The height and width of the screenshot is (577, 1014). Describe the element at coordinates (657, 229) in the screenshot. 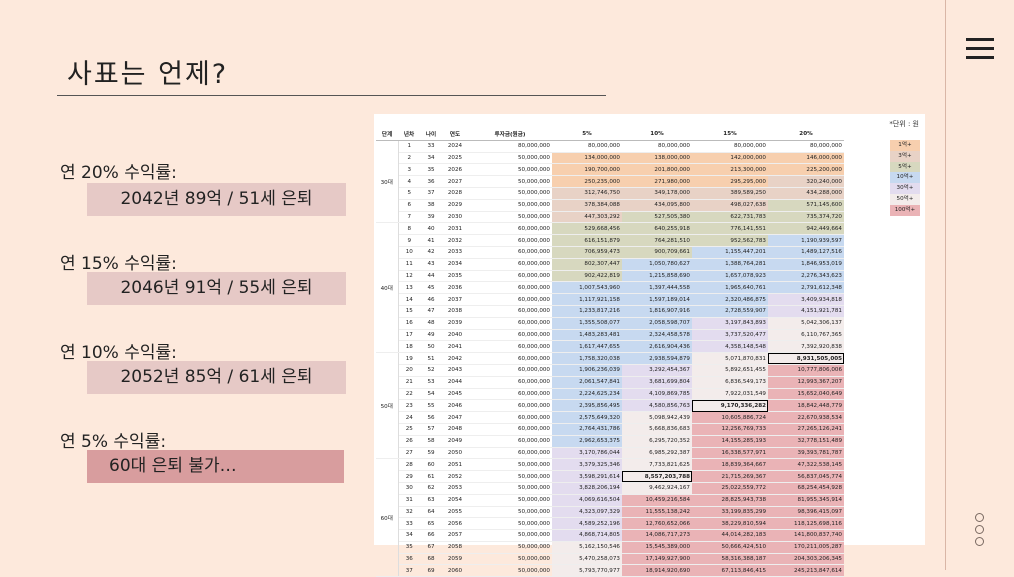

I see `table-cell: 640,255,918` at that location.